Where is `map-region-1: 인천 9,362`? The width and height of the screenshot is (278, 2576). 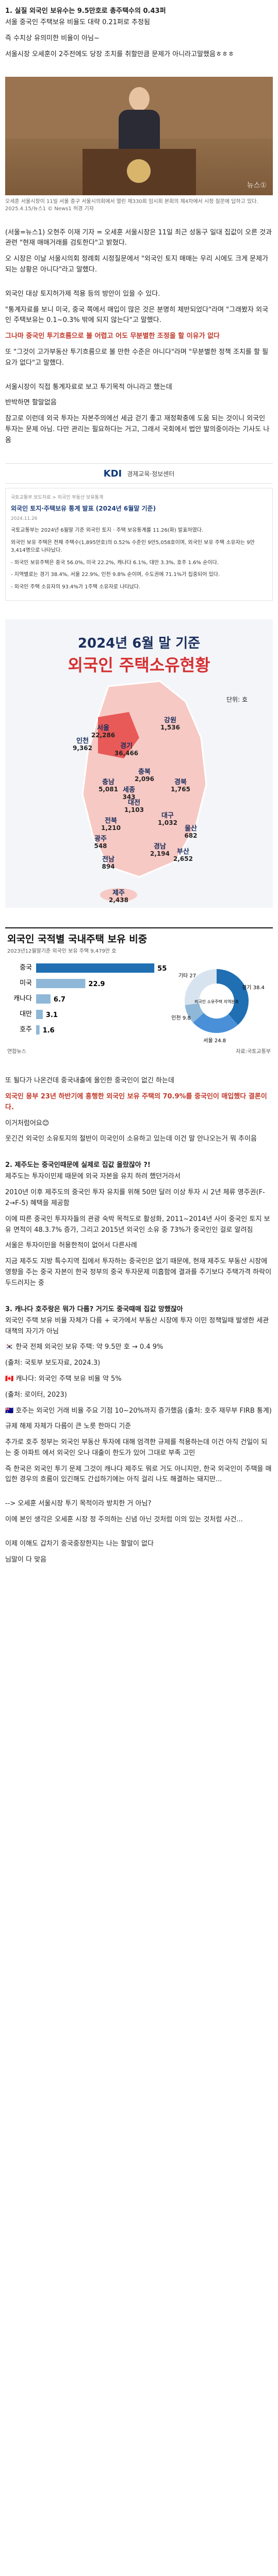 map-region-1: 인천 9,362 is located at coordinates (82, 744).